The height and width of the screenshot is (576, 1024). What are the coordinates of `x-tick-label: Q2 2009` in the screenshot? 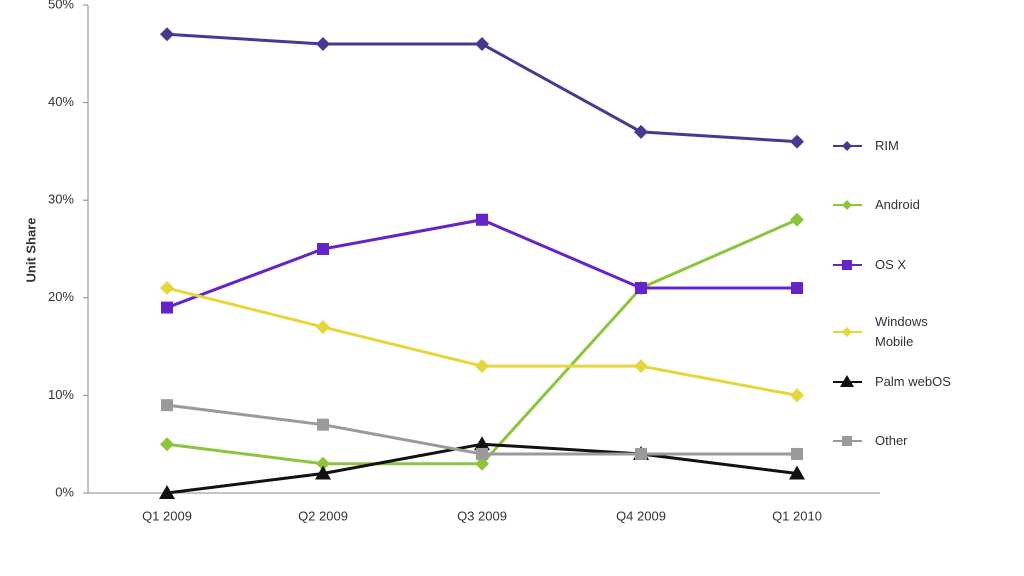 It's located at (323, 515).